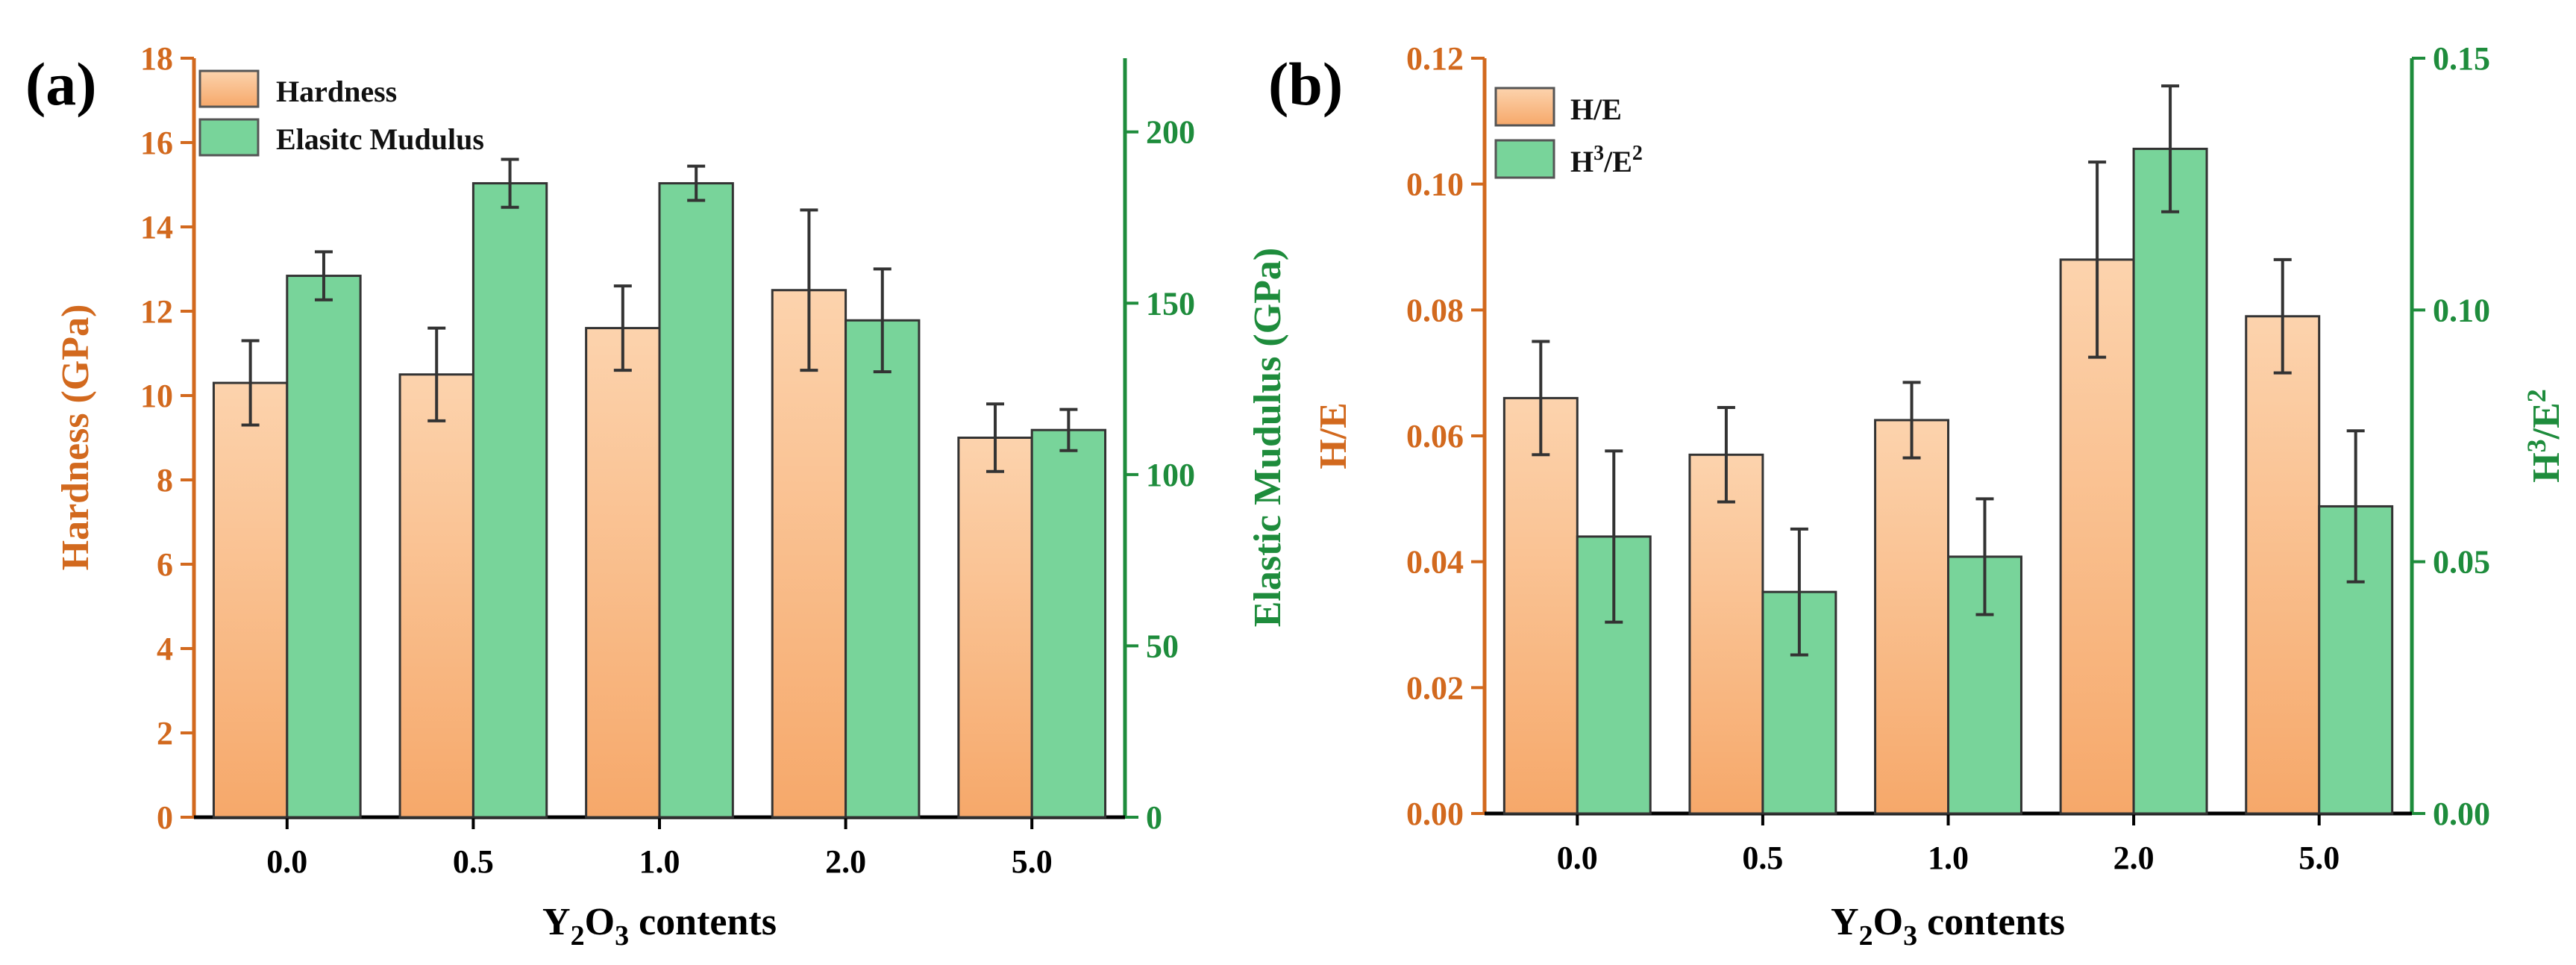 This screenshot has height=965, width=2576. I want to click on left-tick-label: 14, so click(156, 228).